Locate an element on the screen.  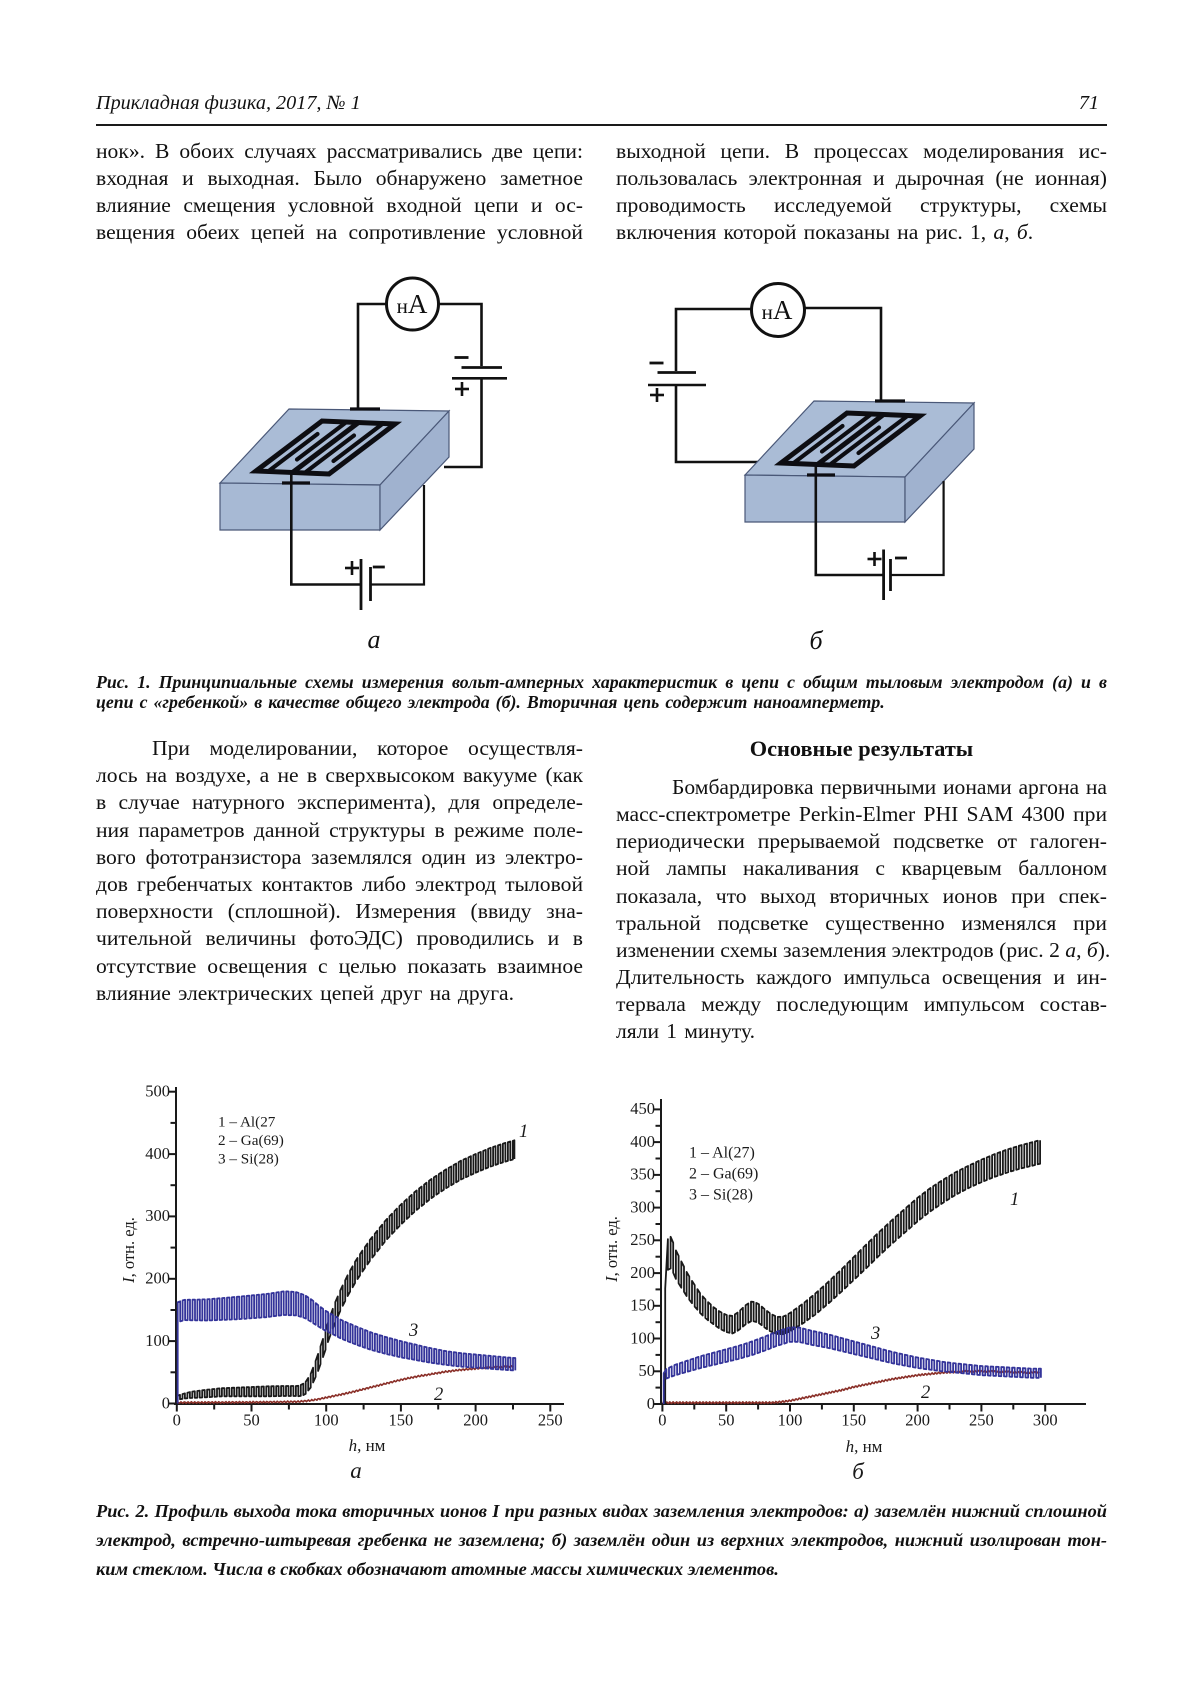
svg-text: 1 – Al(27) is located at coordinates (722, 1153).